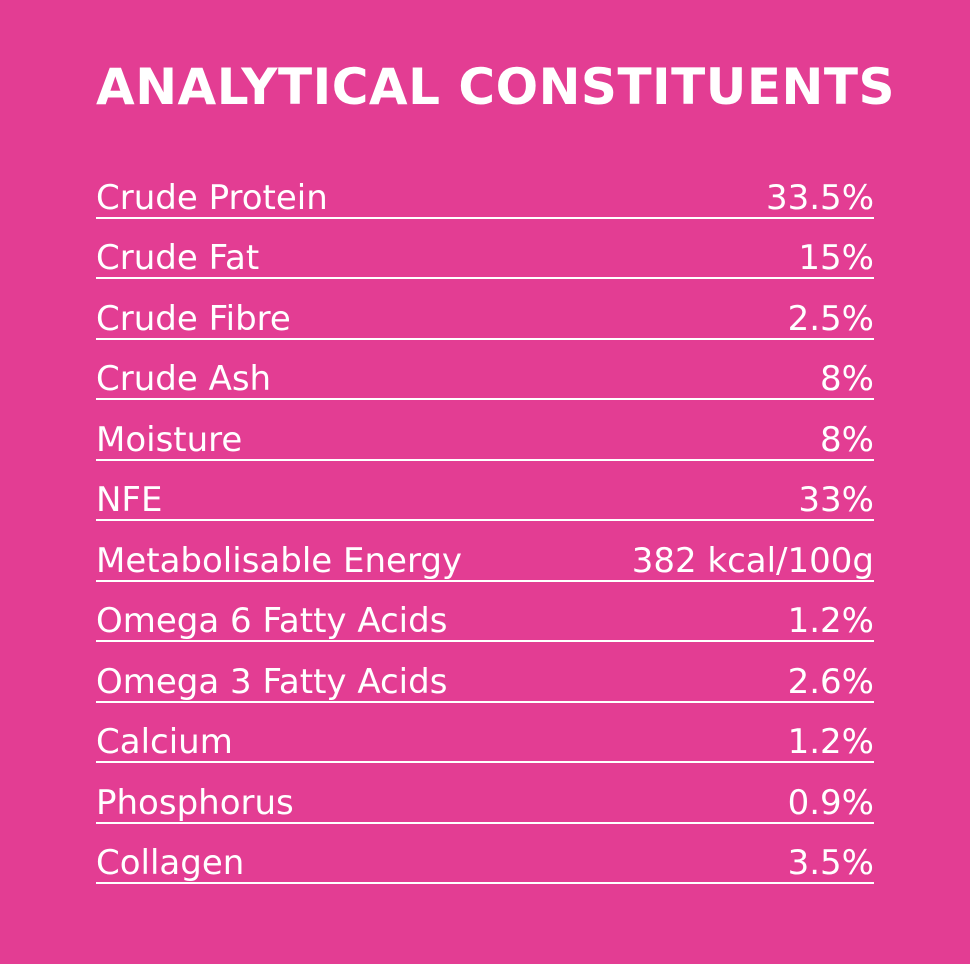 This screenshot has width=970, height=964. I want to click on value: 33.5%, so click(819, 197).